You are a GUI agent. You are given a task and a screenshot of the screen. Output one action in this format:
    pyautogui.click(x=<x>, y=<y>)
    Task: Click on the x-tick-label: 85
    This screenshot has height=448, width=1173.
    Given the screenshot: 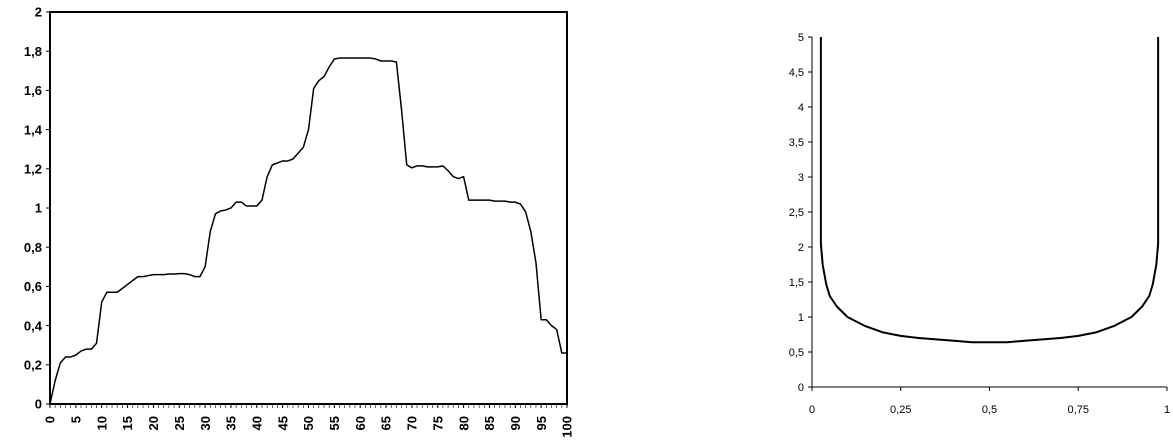 What is the action you would take?
    pyautogui.click(x=489, y=423)
    